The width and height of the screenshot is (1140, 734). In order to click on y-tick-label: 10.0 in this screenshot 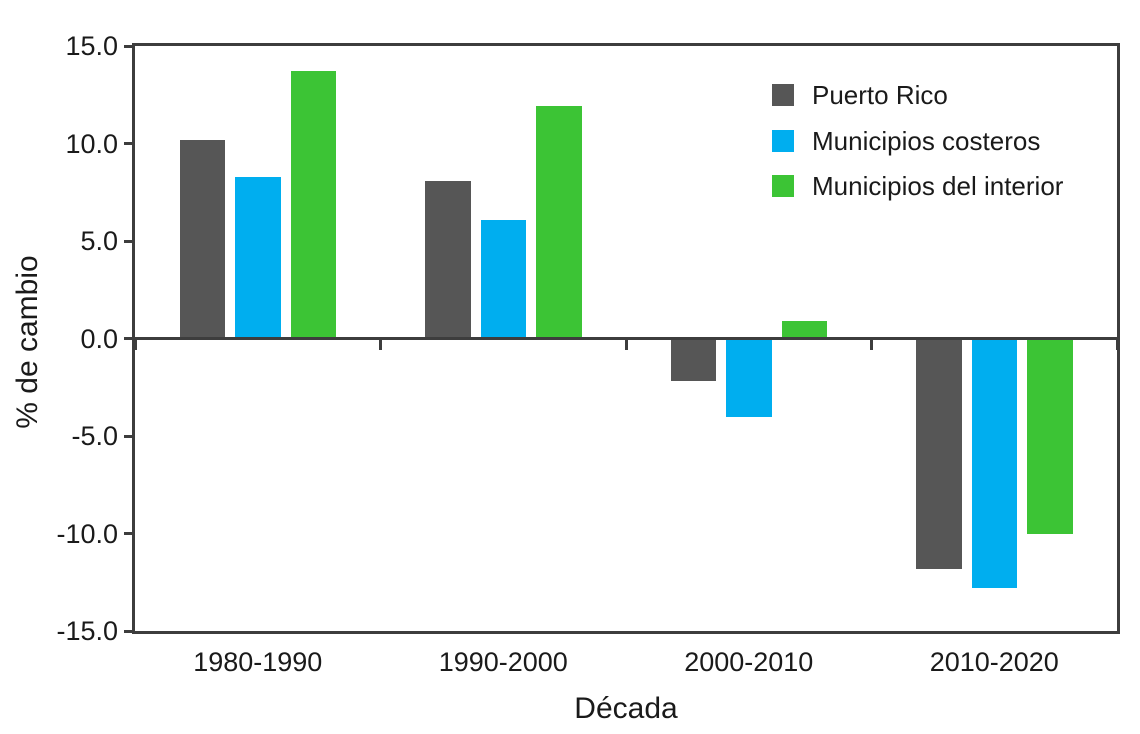, I will do `click(91, 143)`.